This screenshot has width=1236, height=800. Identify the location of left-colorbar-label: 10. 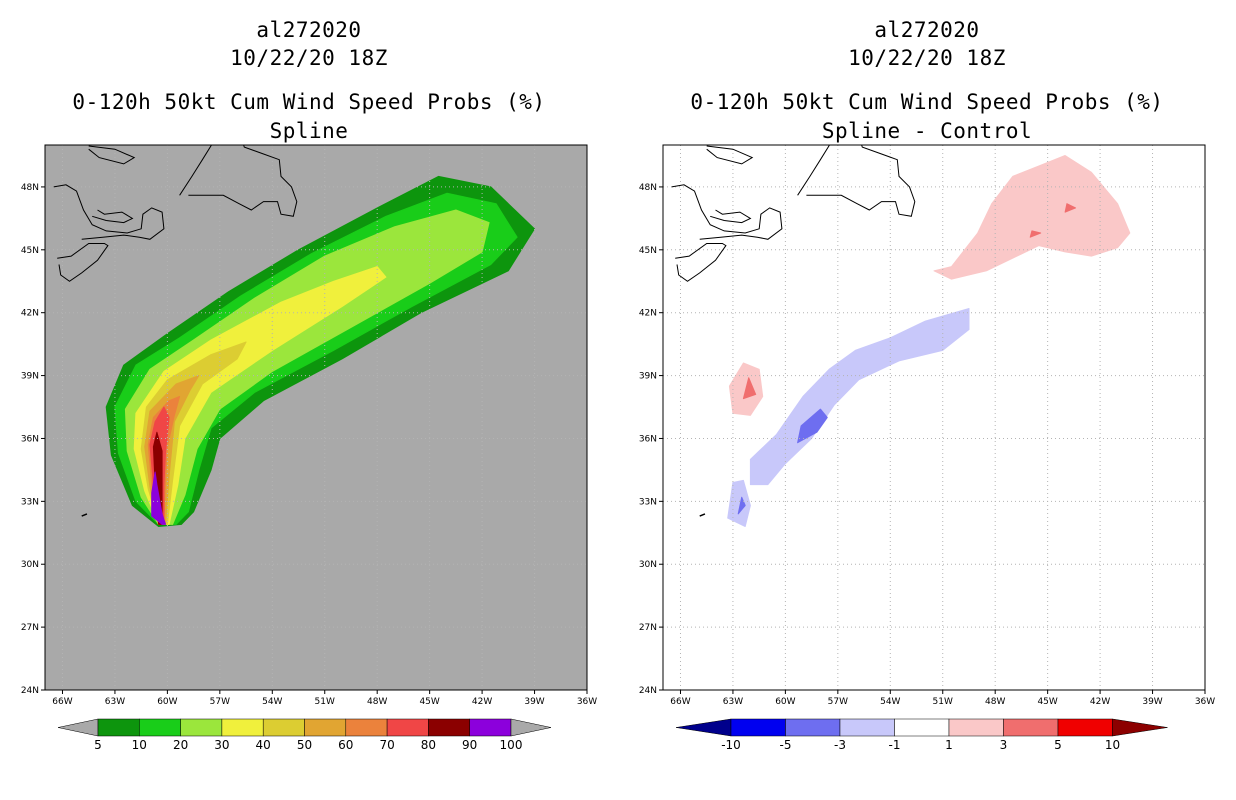
(139, 745).